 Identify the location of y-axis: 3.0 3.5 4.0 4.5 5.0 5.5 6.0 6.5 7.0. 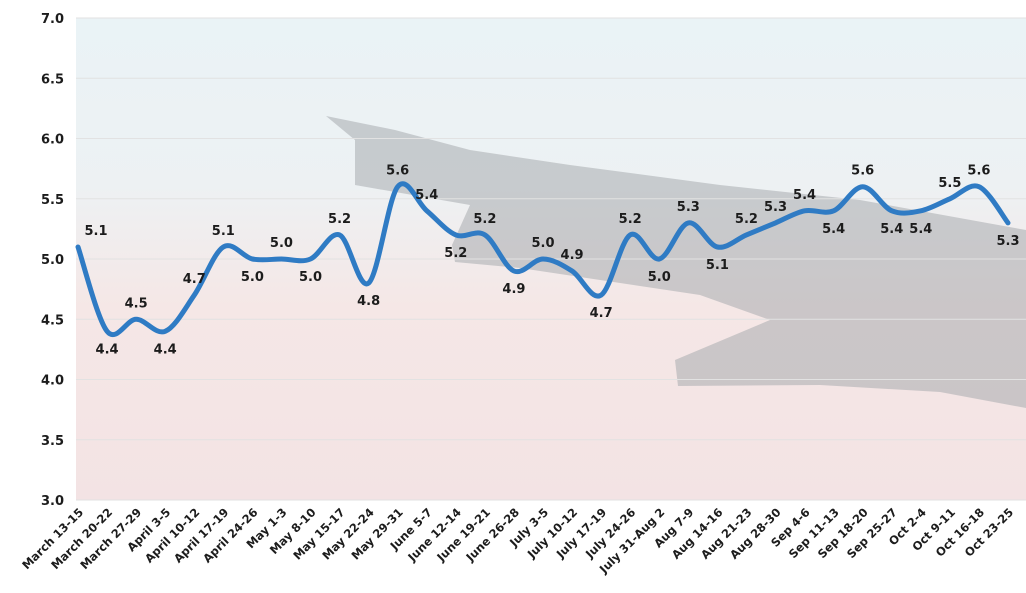
(52, 260).